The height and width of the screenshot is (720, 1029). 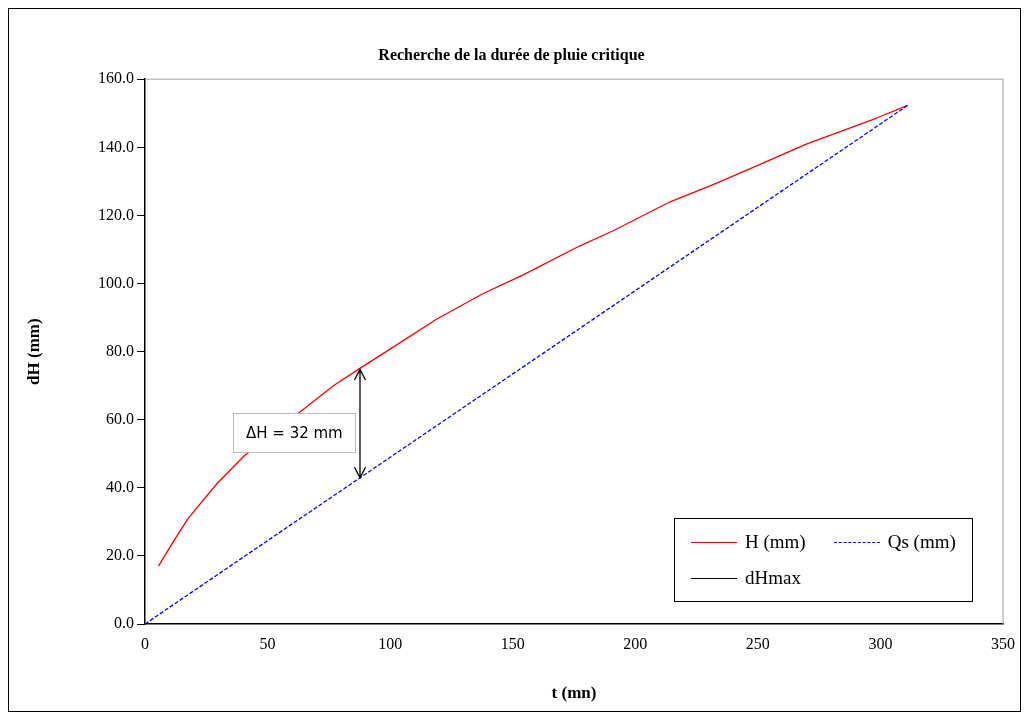 I want to click on y-tick-label: 20.0, so click(x=120, y=555).